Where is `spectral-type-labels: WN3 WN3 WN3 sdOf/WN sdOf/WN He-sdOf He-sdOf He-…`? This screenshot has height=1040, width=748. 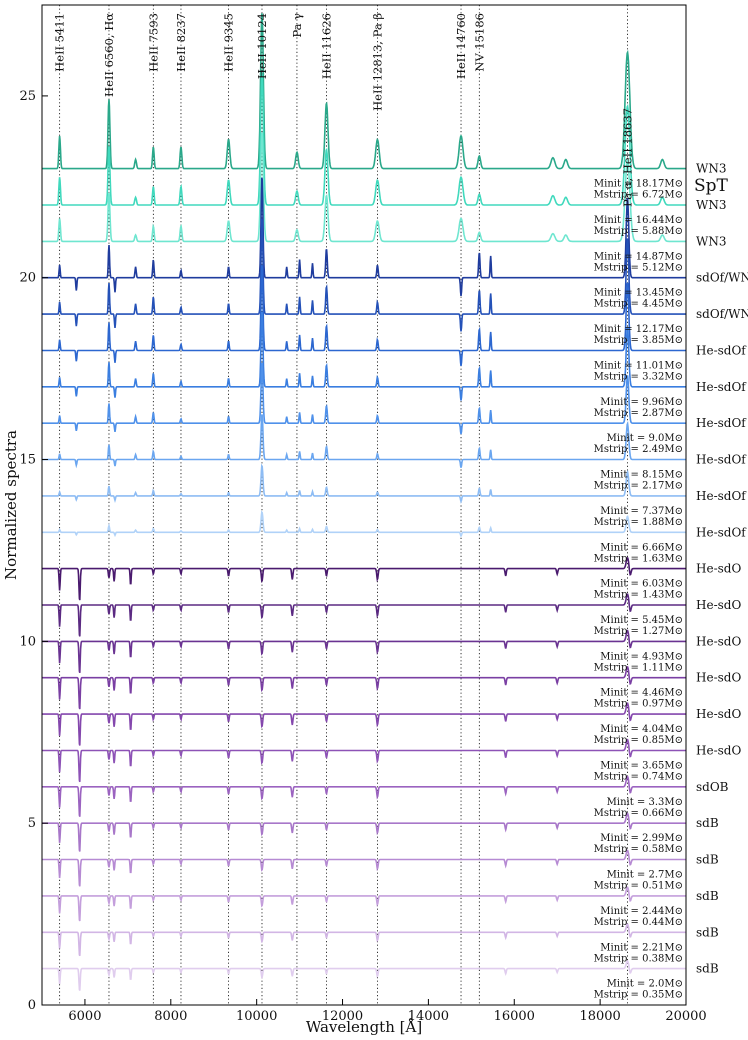
spectral-type-labels: WN3 WN3 WN3 sdOf/WN sdOf/WN He-sdOf He-sdOf He-… is located at coordinates (722, 569).